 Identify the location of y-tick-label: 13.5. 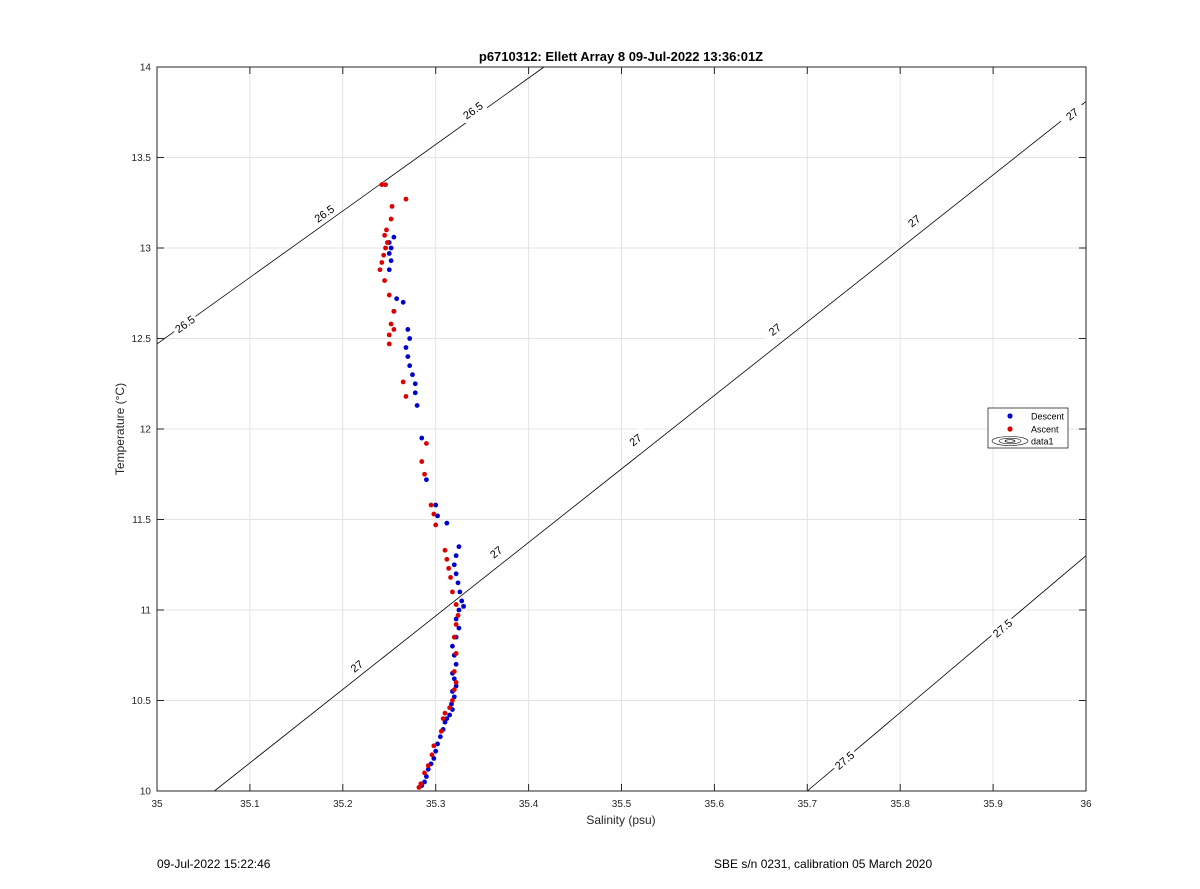
(142, 158).